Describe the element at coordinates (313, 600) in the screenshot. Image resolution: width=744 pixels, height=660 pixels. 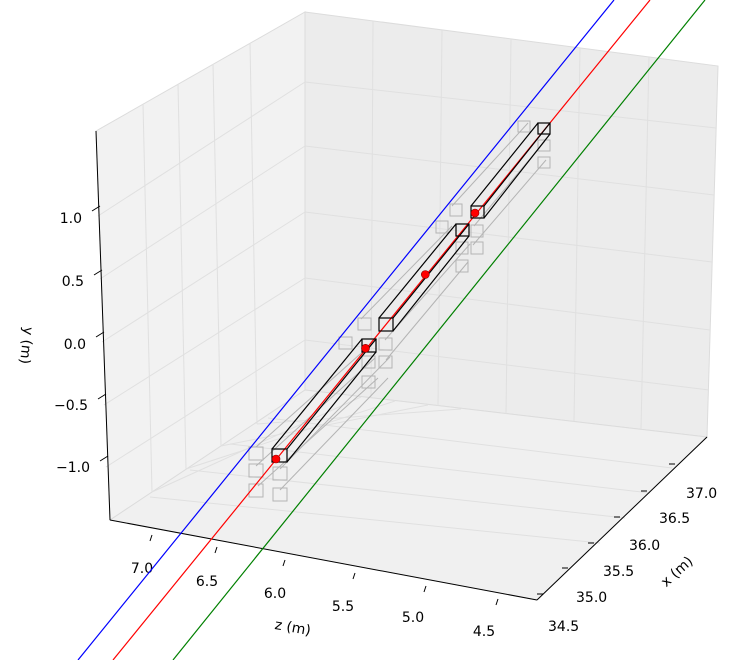
I see `z-tick-labels: 7.0 6.5 6.0 5.5 5.0 4.5` at that location.